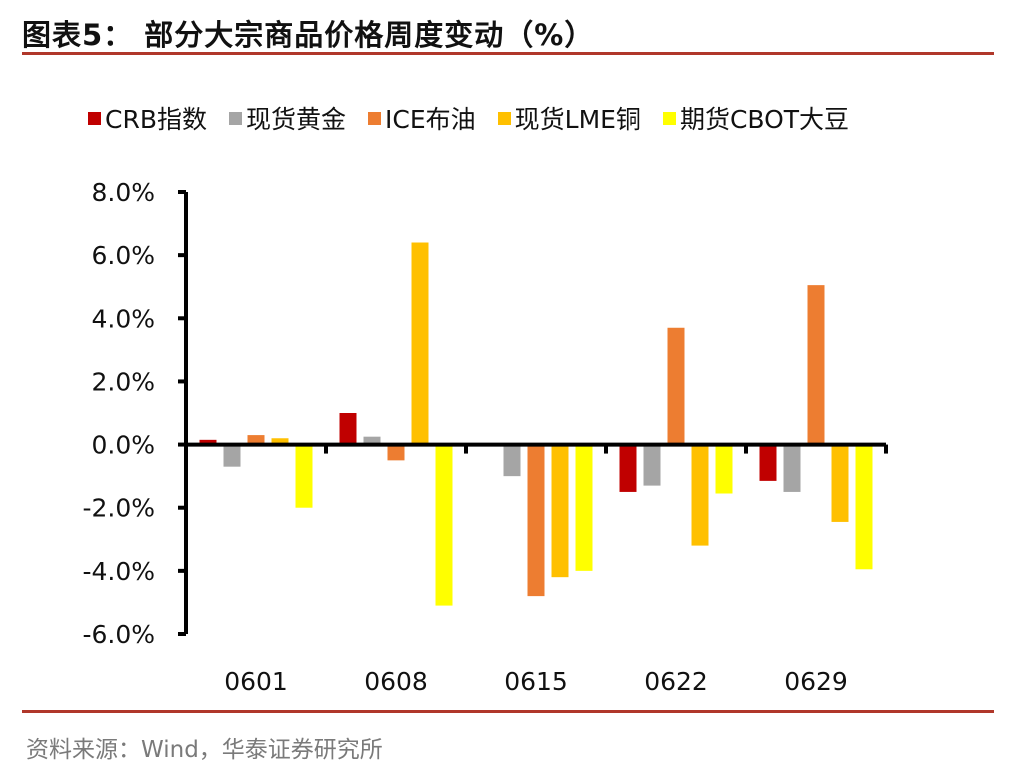  I want to click on legend-item-soybean: 期货CBOT大豆, so click(756, 118).